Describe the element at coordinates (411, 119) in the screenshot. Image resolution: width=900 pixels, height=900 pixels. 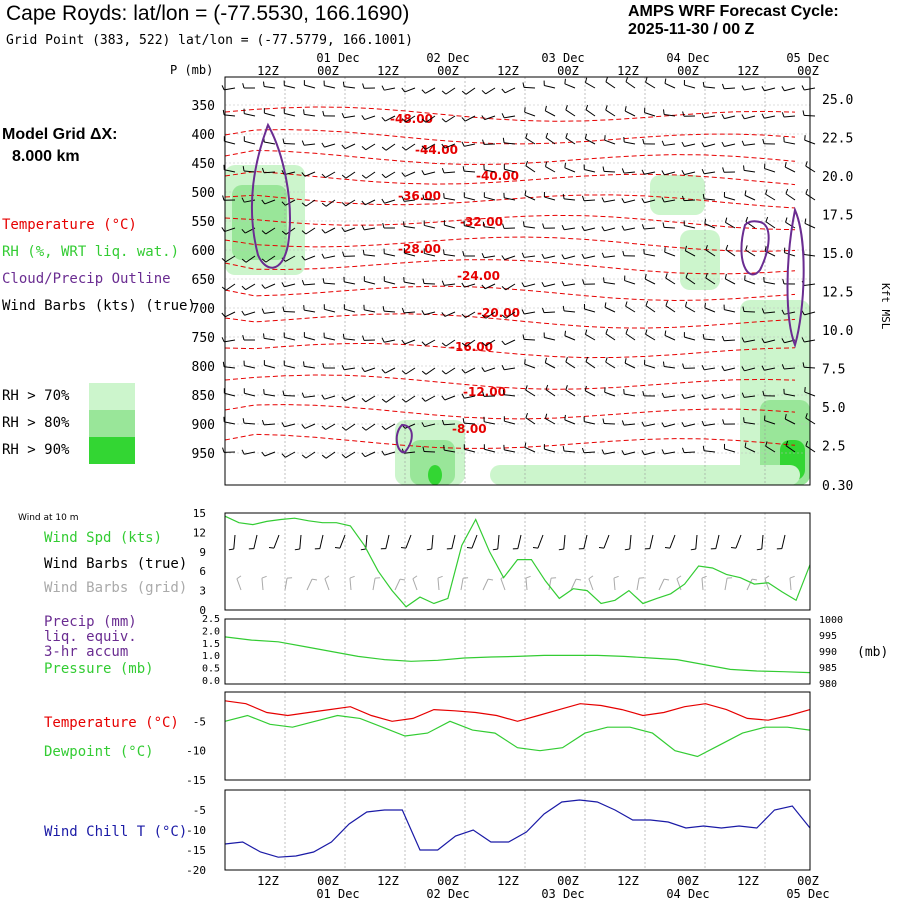
I see `temperature-contour-label: -48.00` at that location.